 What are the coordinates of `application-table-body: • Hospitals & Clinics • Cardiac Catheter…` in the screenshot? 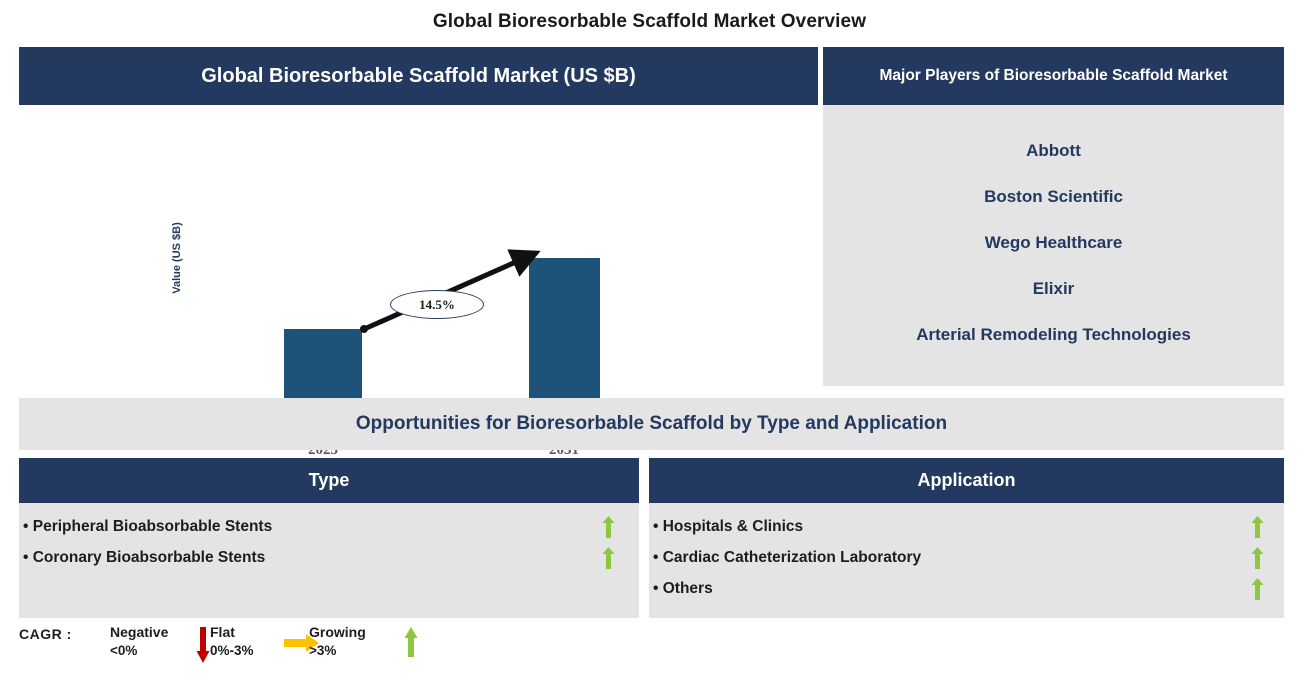 It's located at (966, 560).